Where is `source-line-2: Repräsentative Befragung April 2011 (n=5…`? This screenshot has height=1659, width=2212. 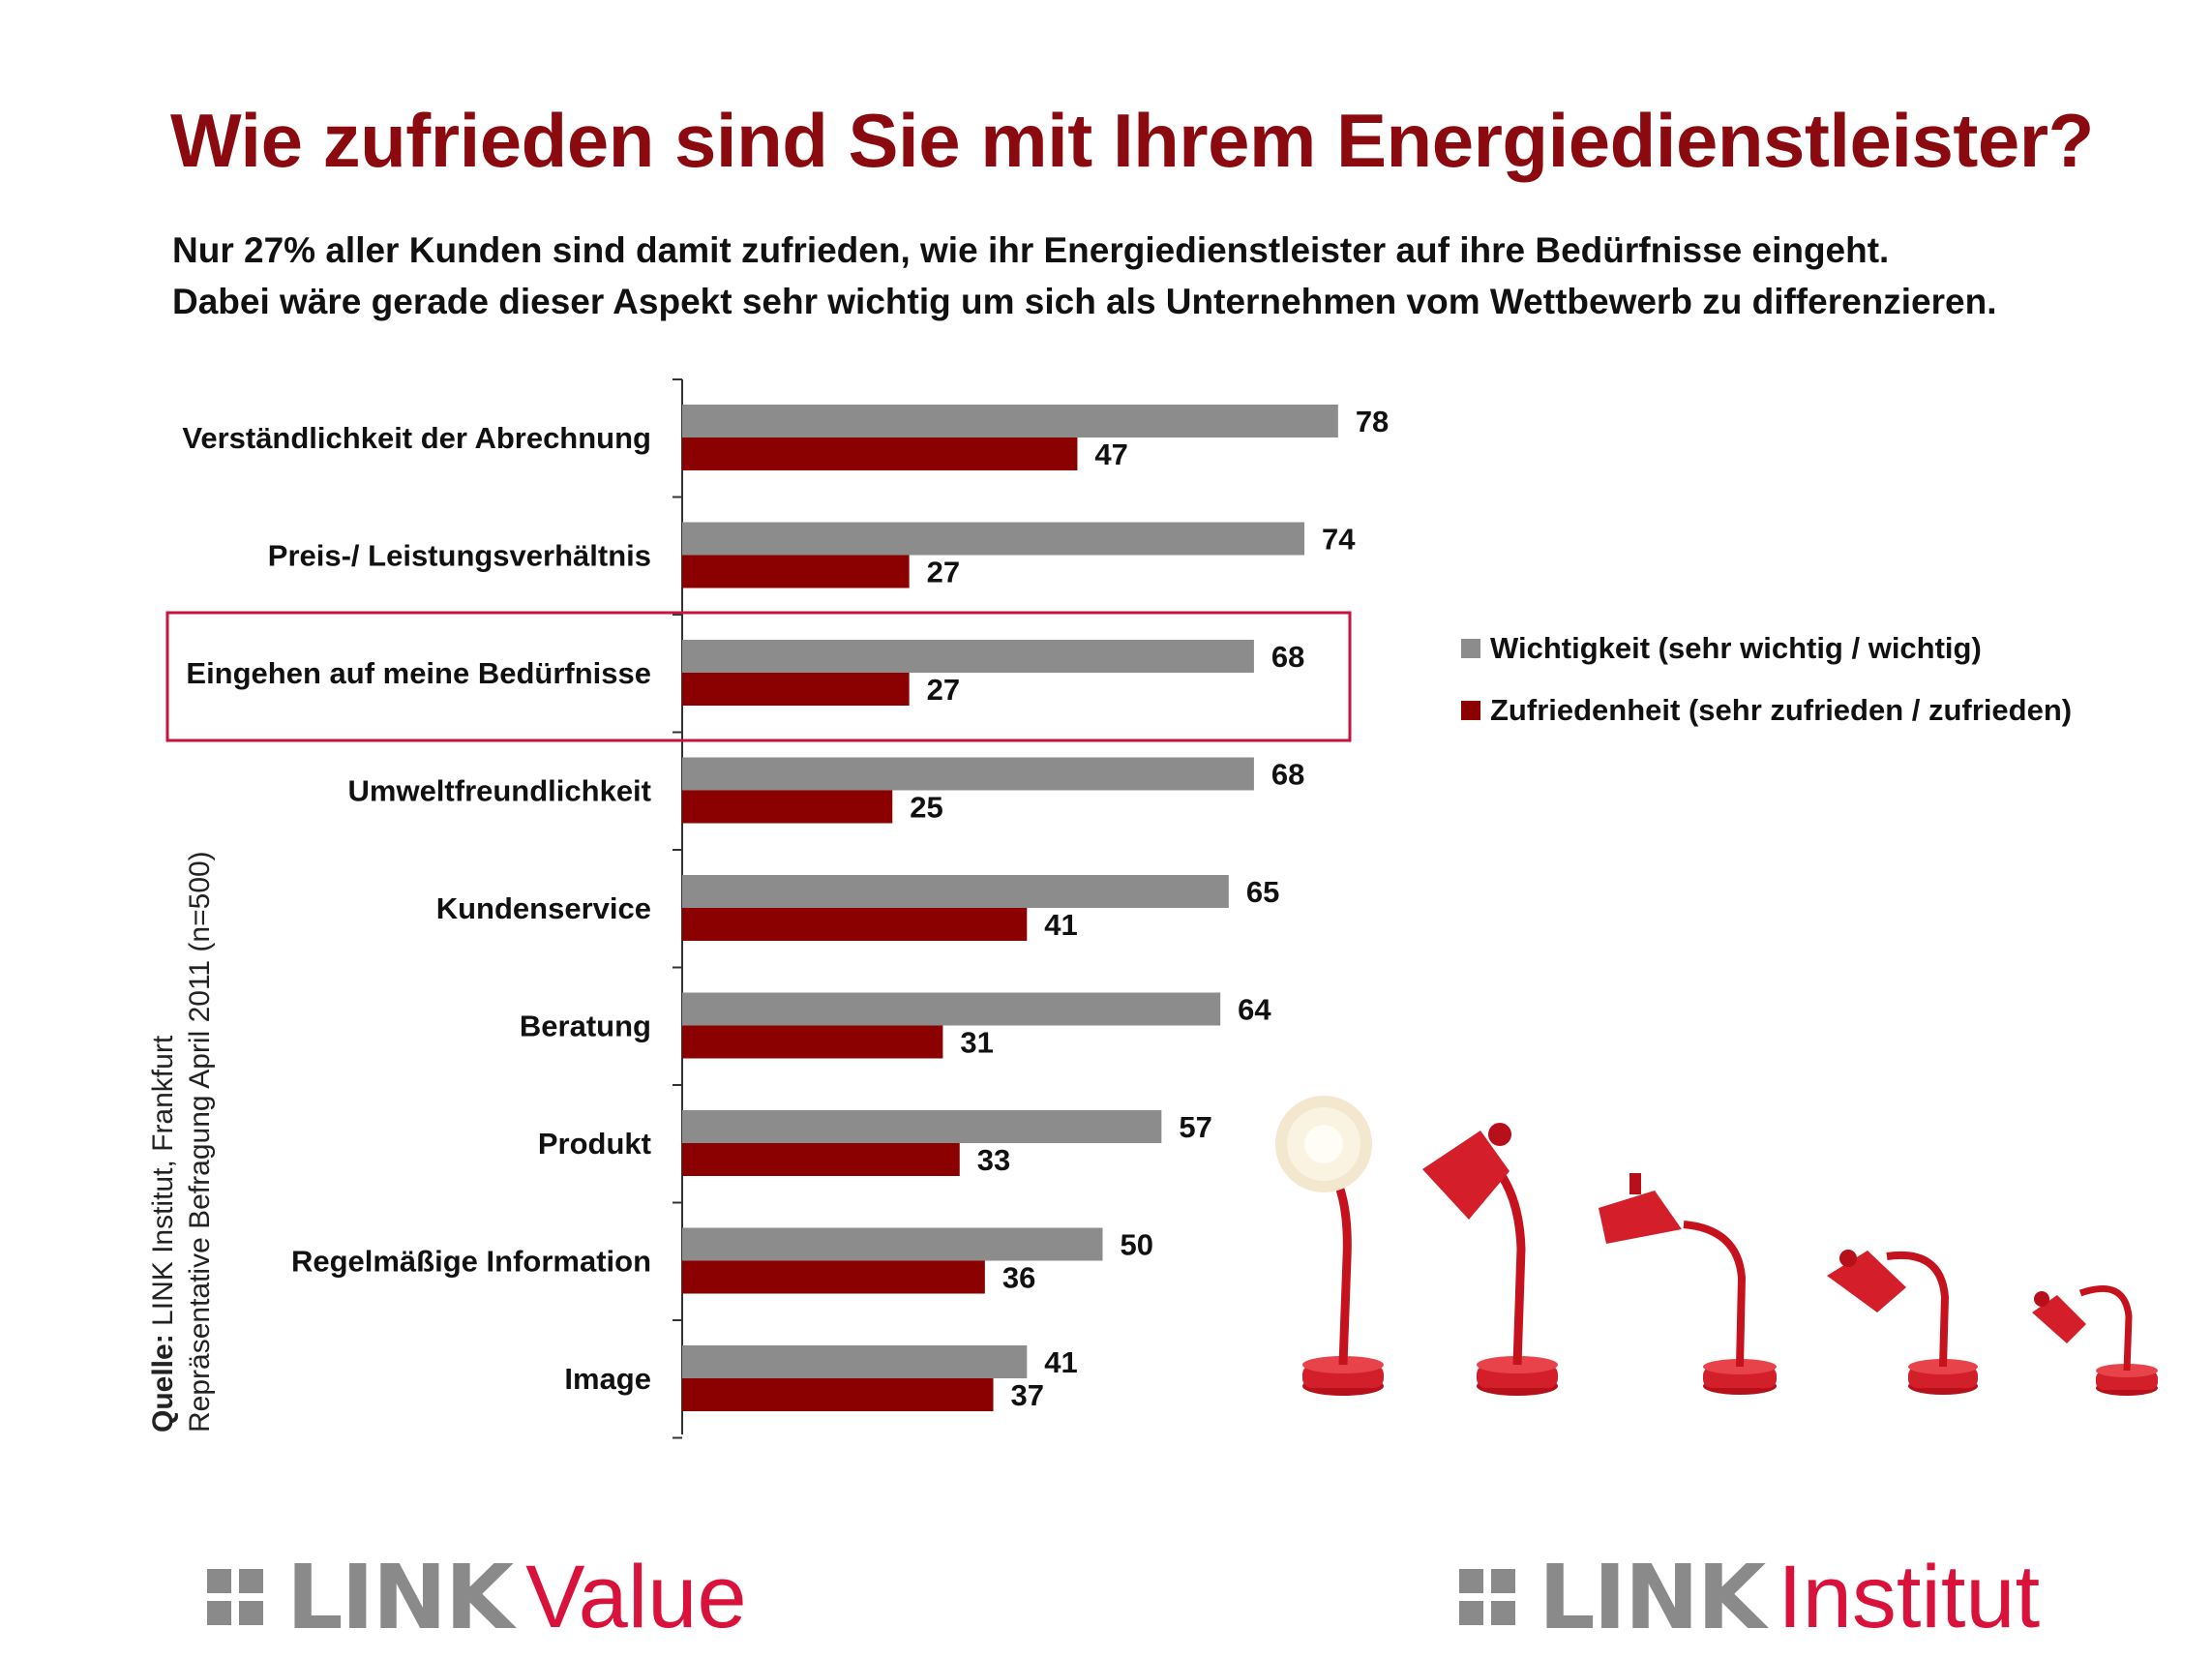 source-line-2: Repräsentative Befragung April 2011 (n=5… is located at coordinates (200, 1142).